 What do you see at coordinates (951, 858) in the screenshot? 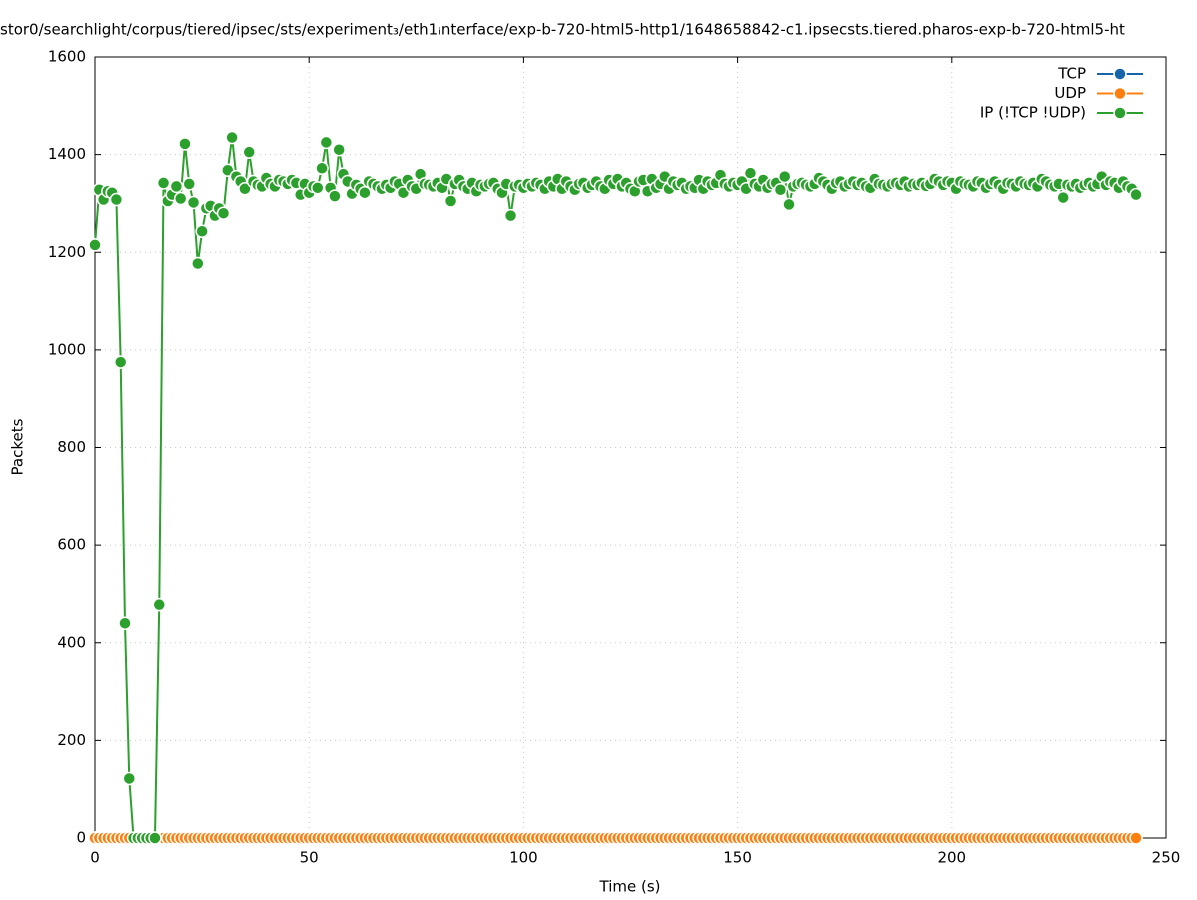
I see `x-tick-label: 200` at bounding box center [951, 858].